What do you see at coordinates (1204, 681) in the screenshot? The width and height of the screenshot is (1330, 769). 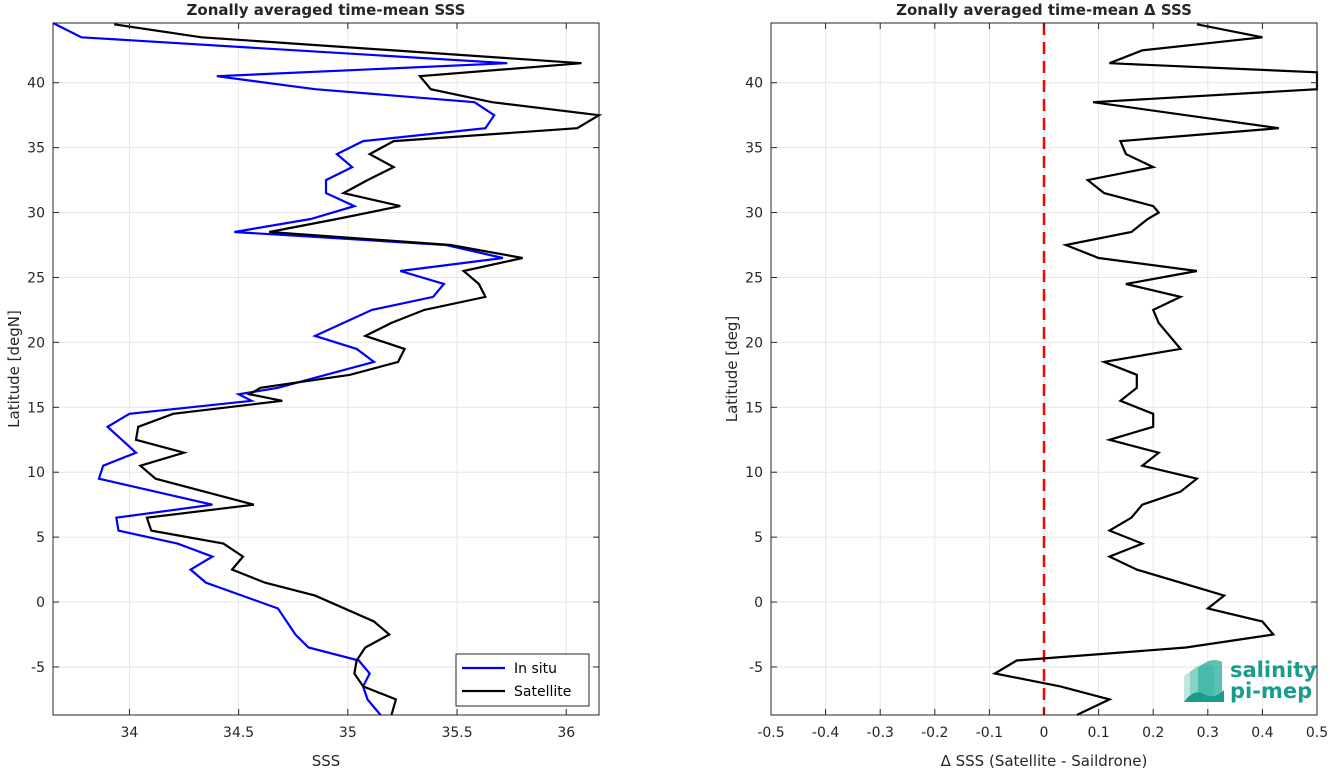 I see `wave-logo-icon` at bounding box center [1204, 681].